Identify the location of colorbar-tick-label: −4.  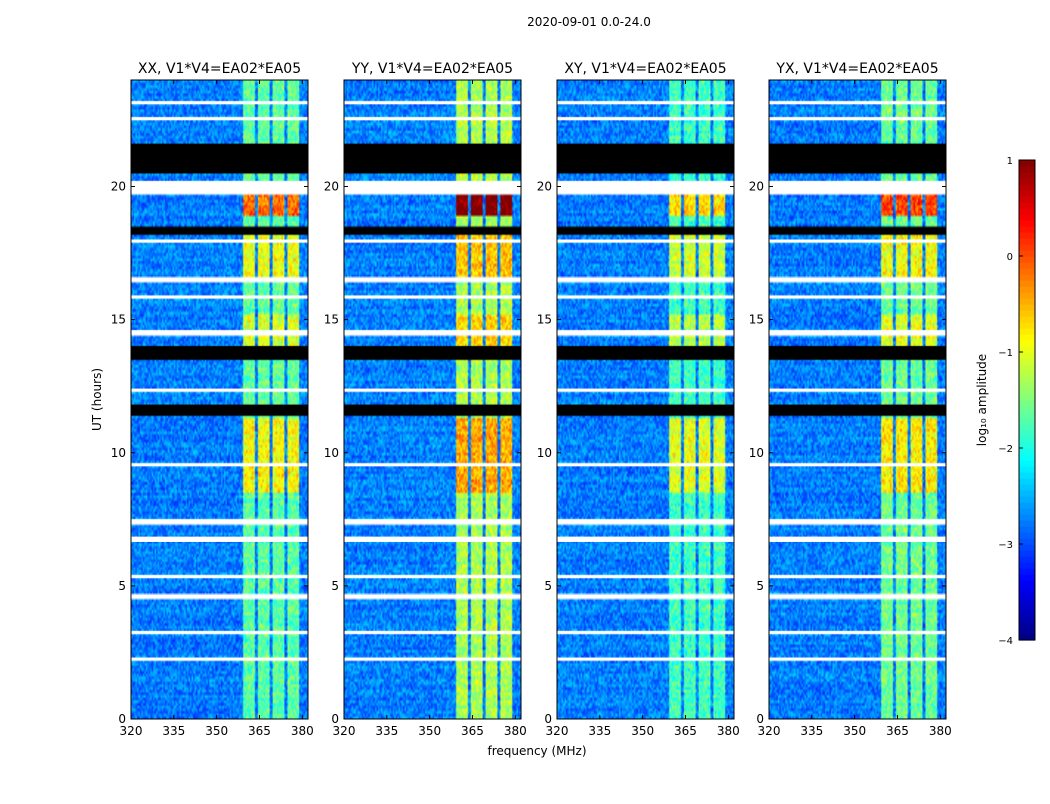
(1005, 641).